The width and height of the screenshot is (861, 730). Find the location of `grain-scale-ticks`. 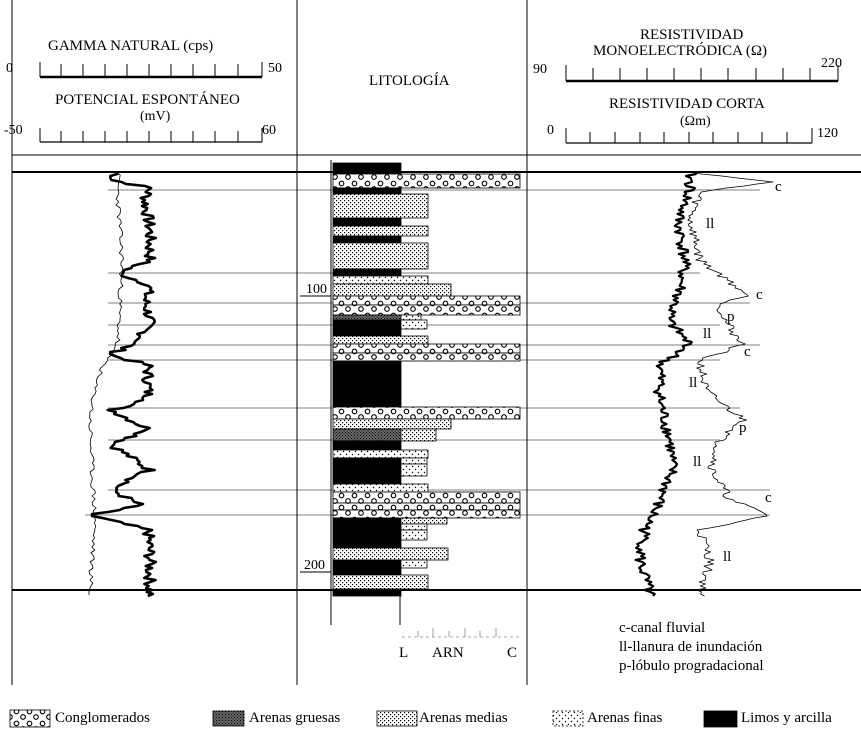

grain-scale-ticks is located at coordinates (461, 633).